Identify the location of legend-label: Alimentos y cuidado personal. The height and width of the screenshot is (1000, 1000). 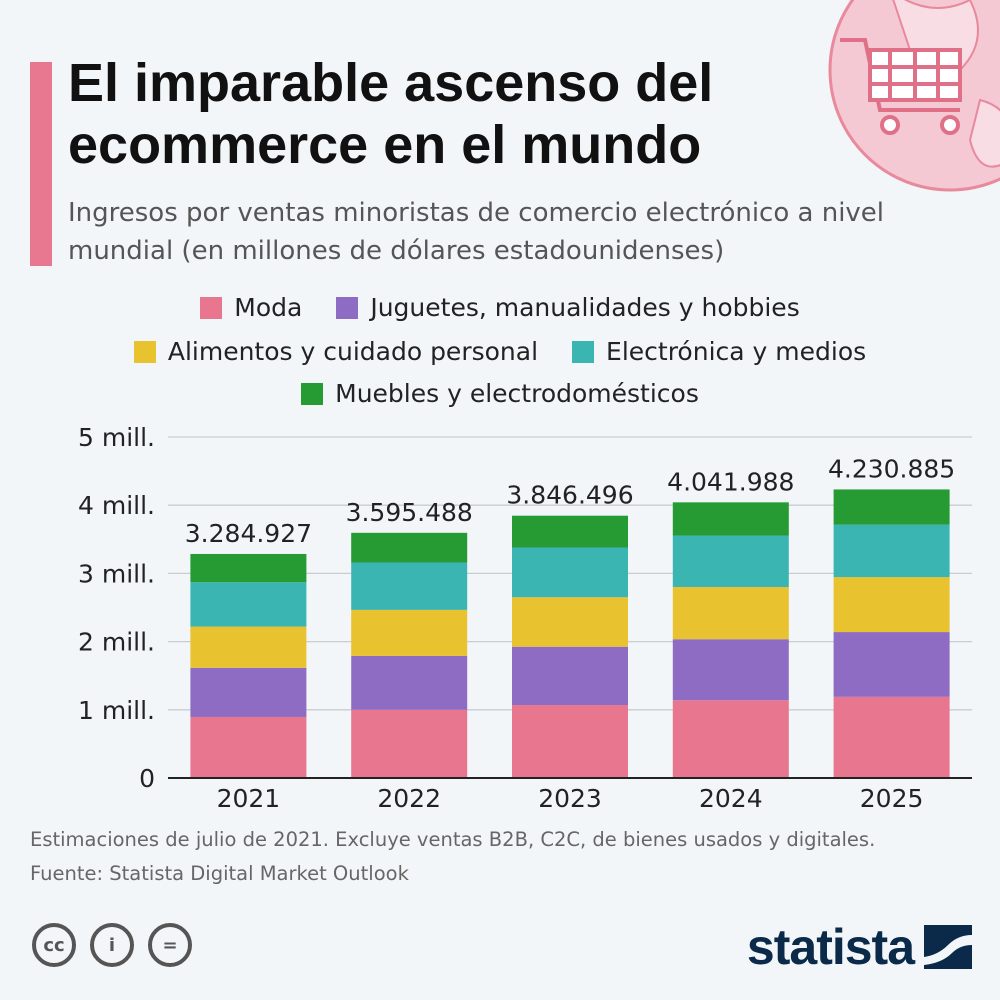
(353, 351).